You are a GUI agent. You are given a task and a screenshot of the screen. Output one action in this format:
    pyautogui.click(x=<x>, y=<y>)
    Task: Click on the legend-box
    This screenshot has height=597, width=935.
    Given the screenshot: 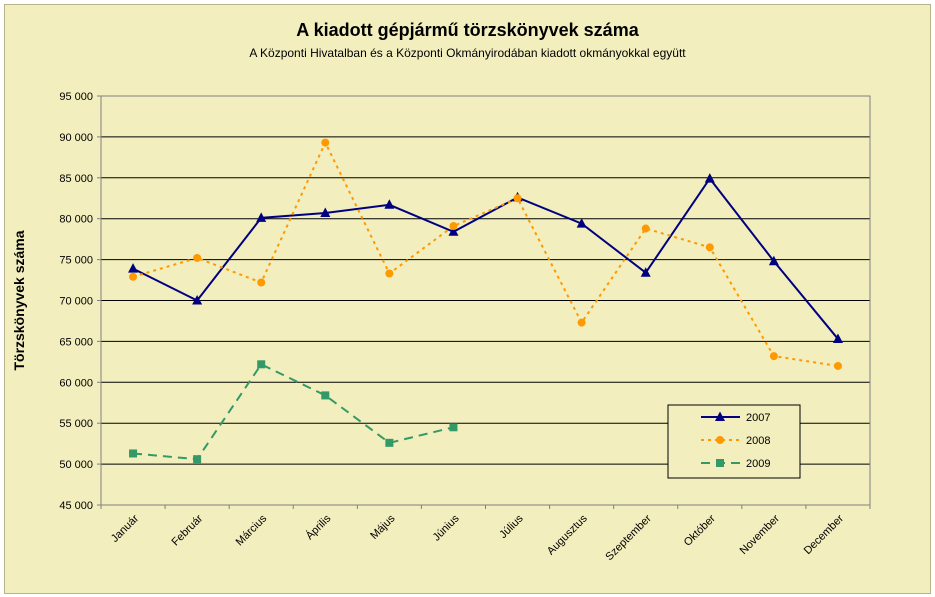 What is the action you would take?
    pyautogui.click(x=734, y=441)
    